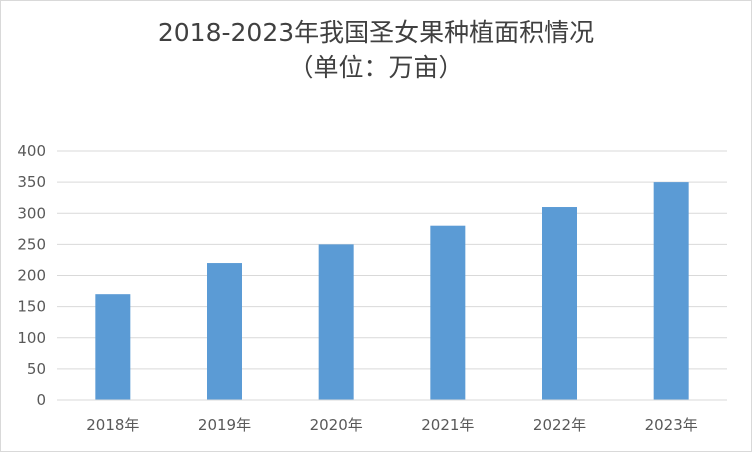  Describe the element at coordinates (31, 151) in the screenshot. I see `y-tick-label: 400` at that location.